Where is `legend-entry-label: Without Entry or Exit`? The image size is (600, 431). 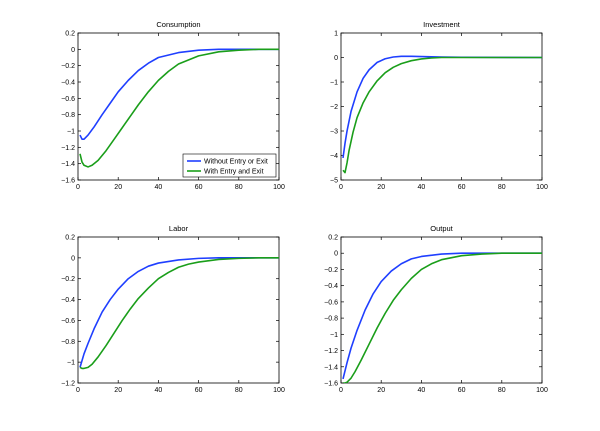
legend-entry-label: Without Entry or Exit is located at coordinates (236, 162).